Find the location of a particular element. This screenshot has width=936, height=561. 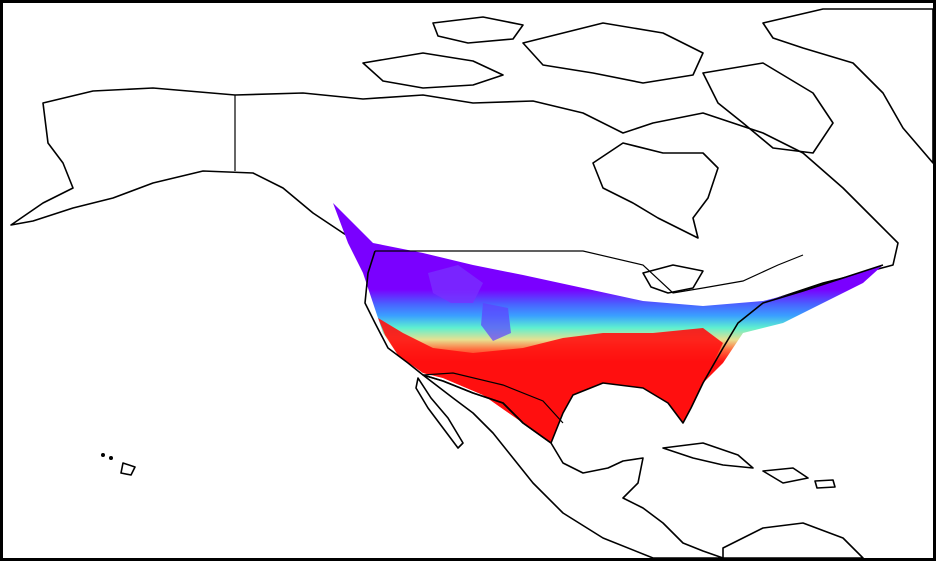

hawaii is located at coordinates (128, 469).